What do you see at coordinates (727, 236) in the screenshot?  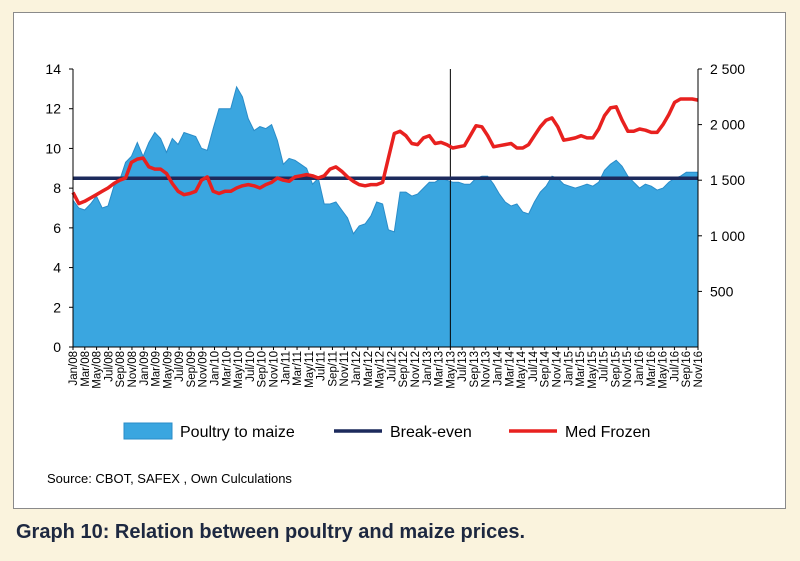 I see `y2-tick-label: 1 000` at bounding box center [727, 236].